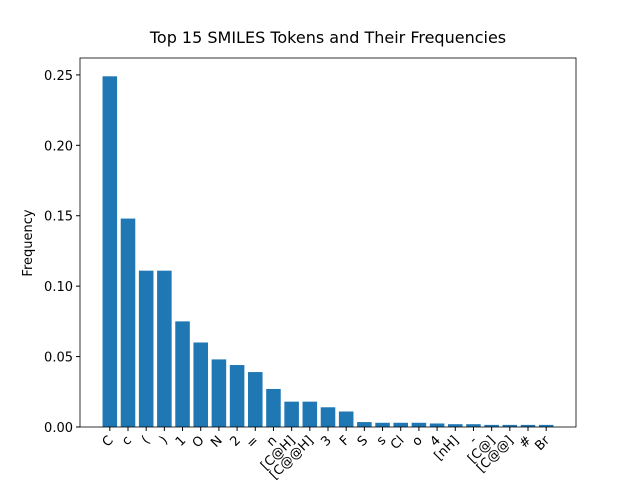 The height and width of the screenshot is (480, 640). Describe the element at coordinates (216, 441) in the screenshot. I see `x-tick-label: N` at that location.